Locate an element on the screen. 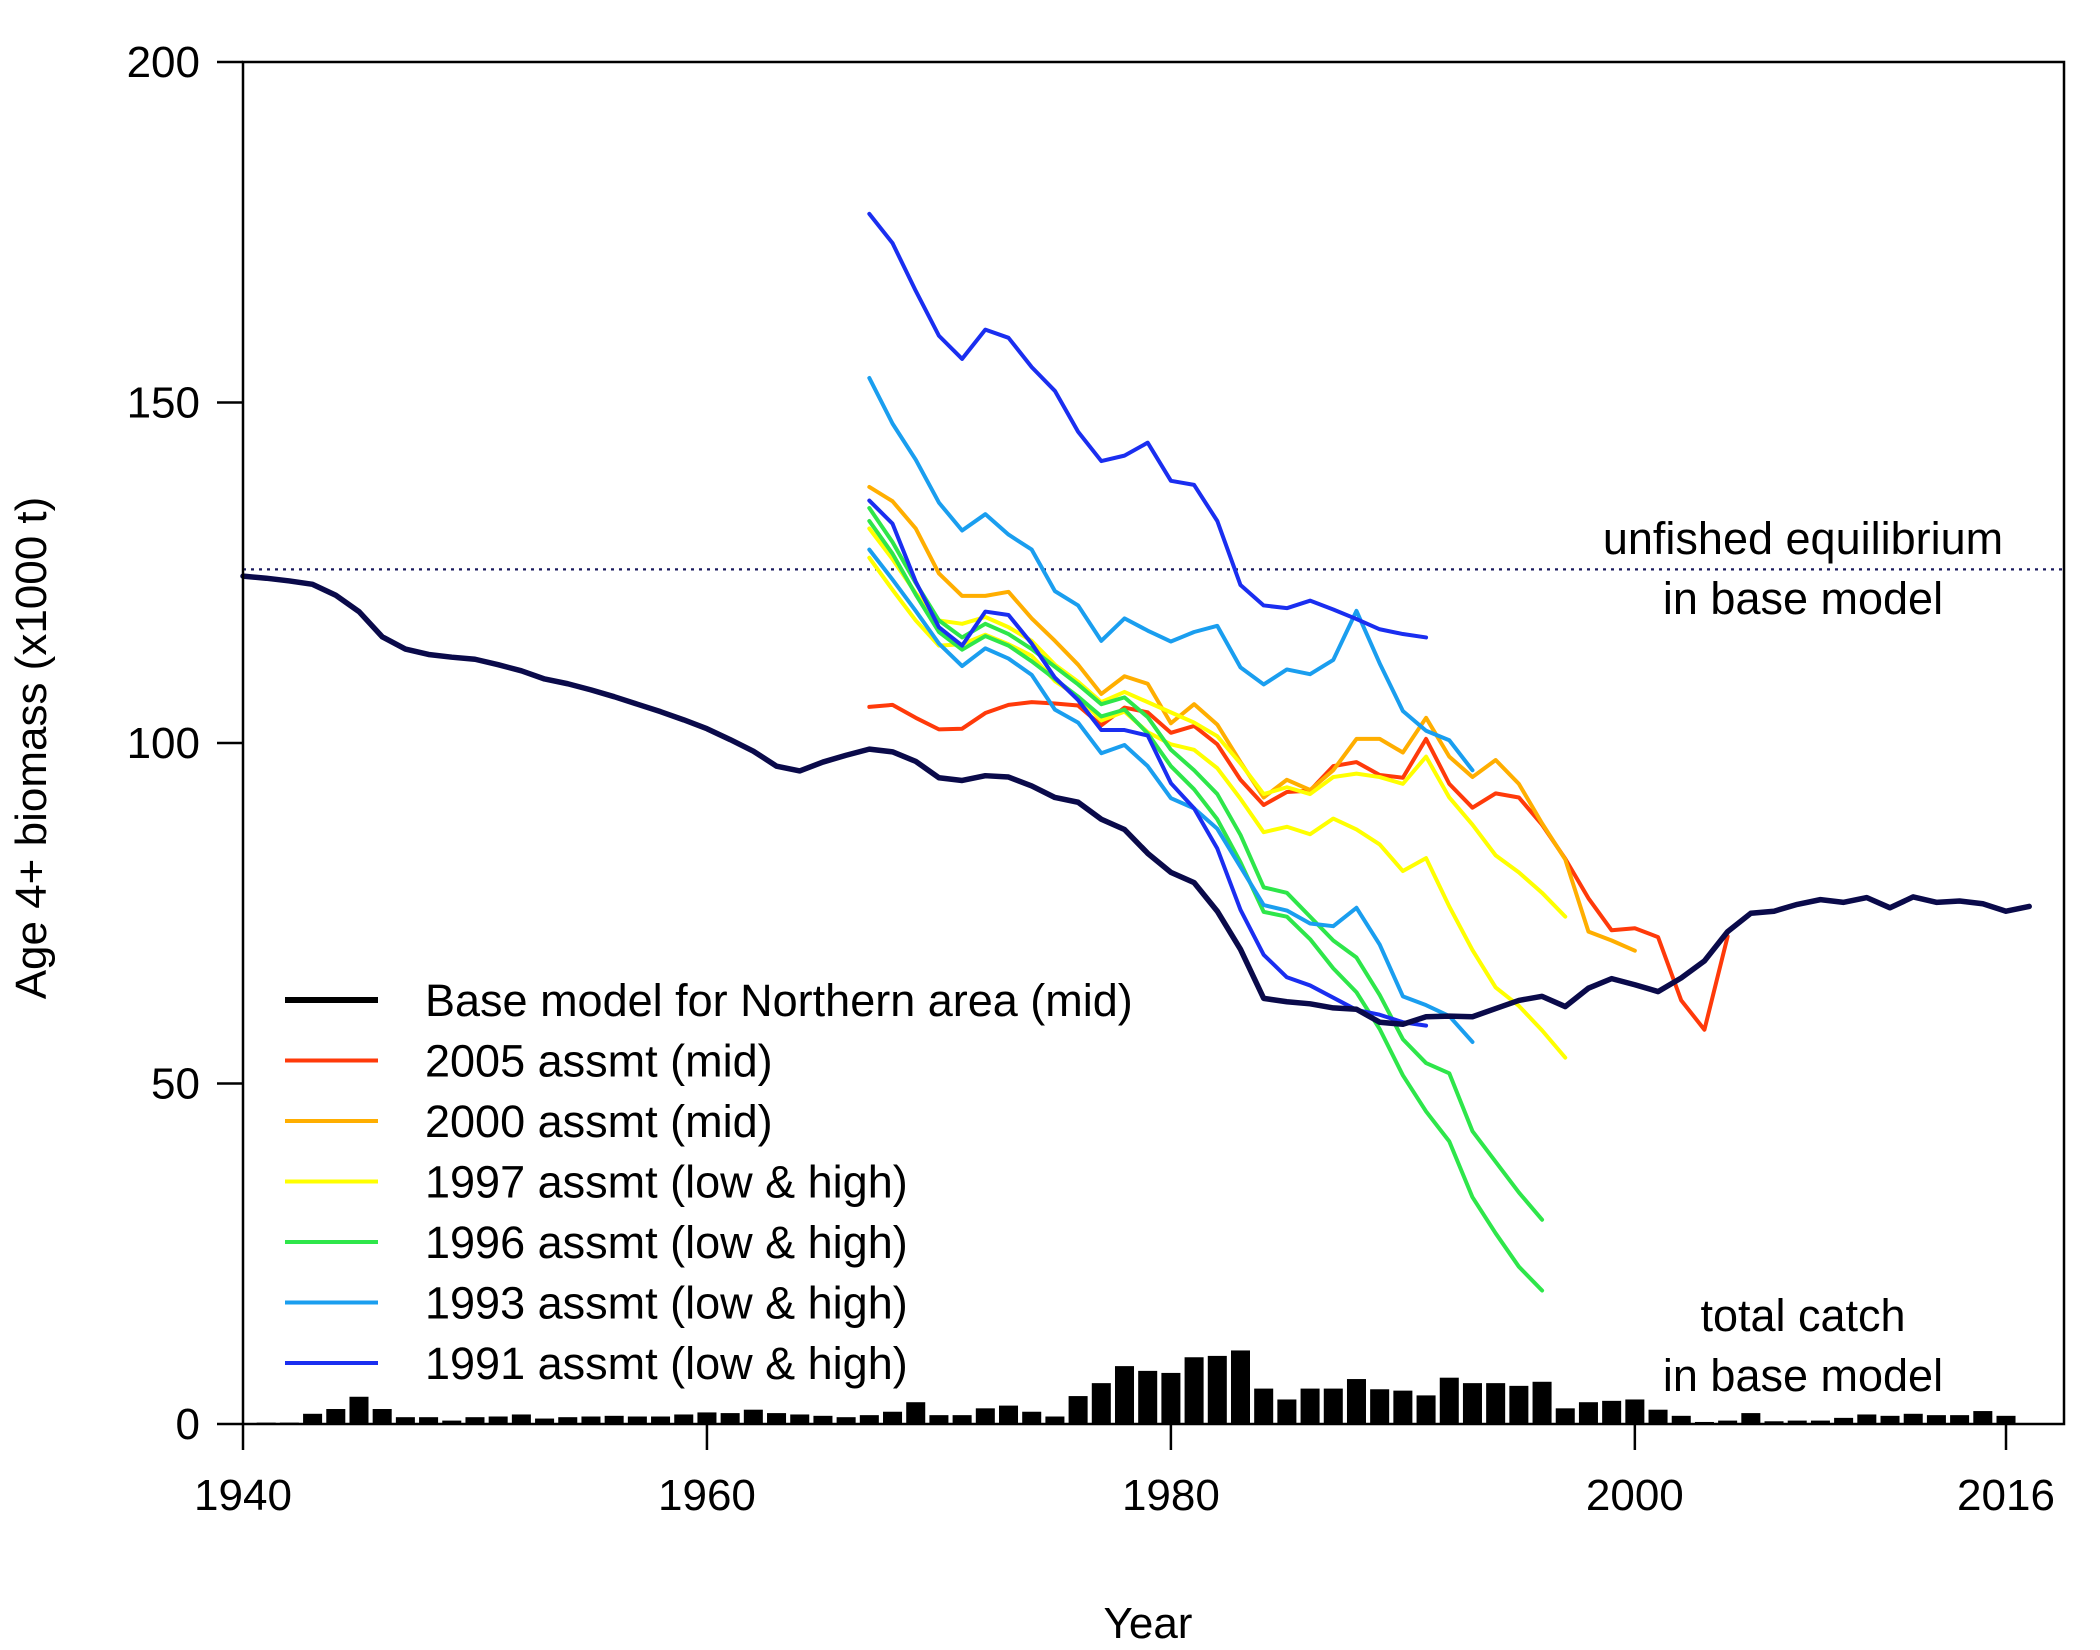 This screenshot has height=1650, width=2100. catch-bar-1951 is located at coordinates (498, 1420).